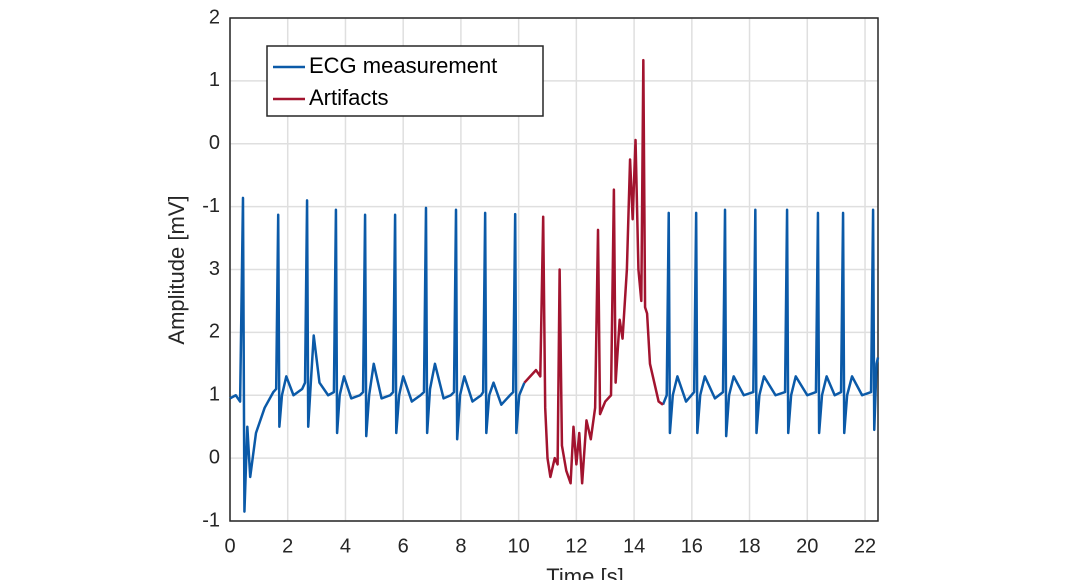 Image resolution: width=1068 pixels, height=580 pixels. What do you see at coordinates (214, 269) in the screenshot?
I see `y-tick-label: 3` at bounding box center [214, 269].